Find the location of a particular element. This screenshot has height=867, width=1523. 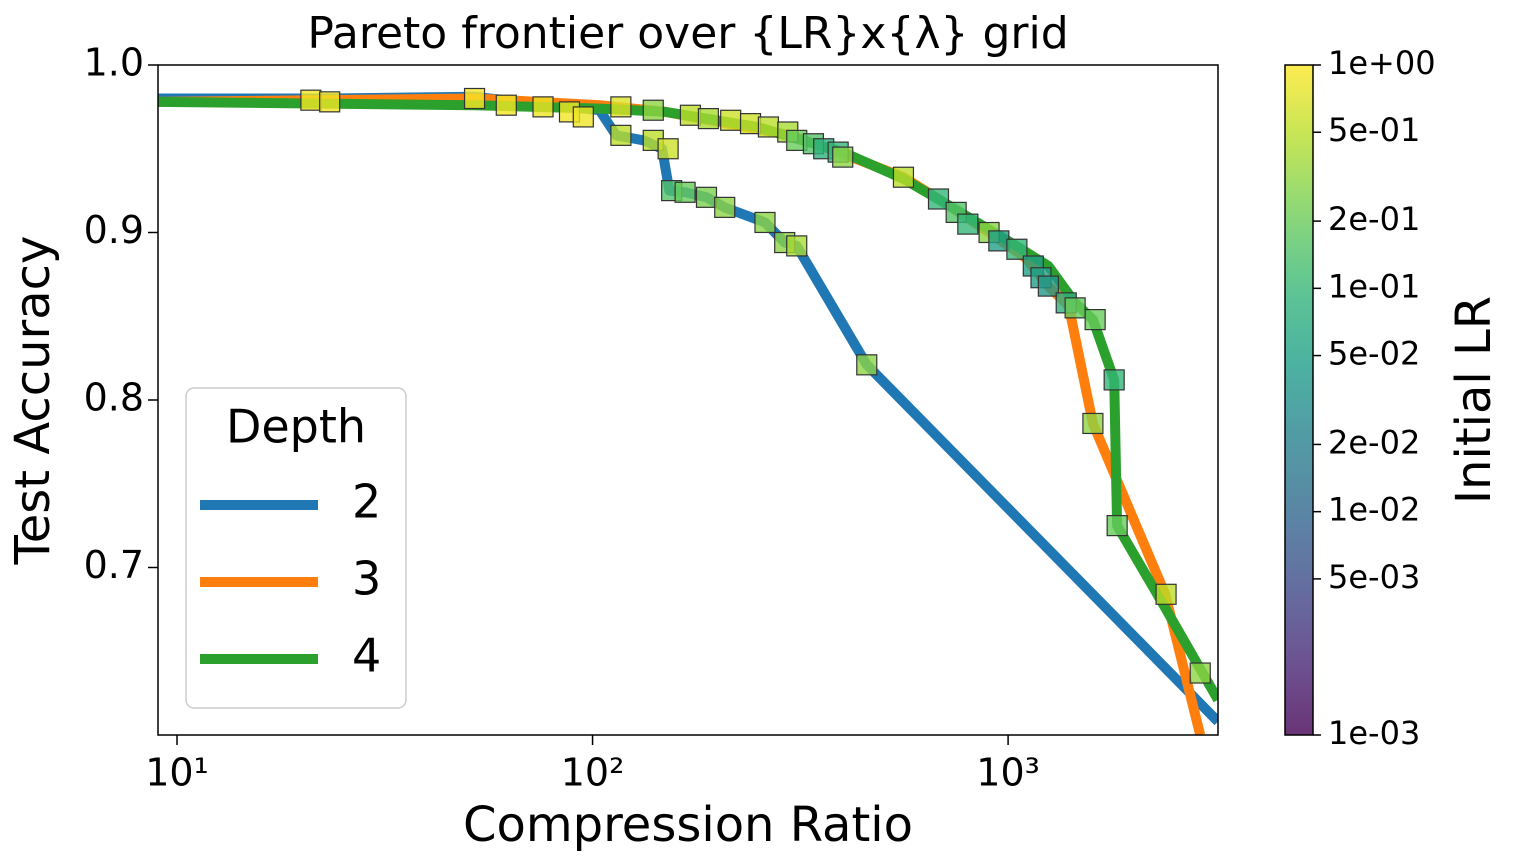

y-tick-label: 1.0 is located at coordinates (114, 63).